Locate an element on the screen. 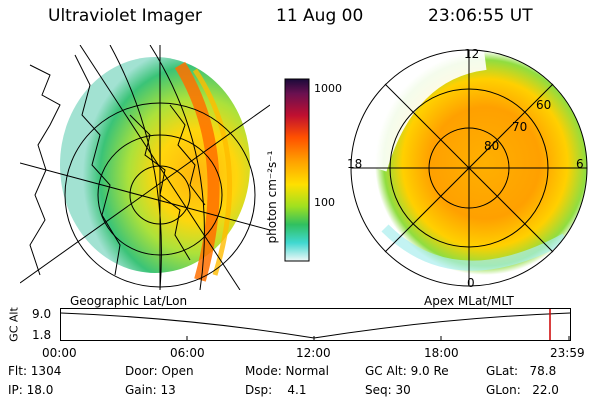 This screenshot has height=400, width=600. time-tick-0600: 06:00 is located at coordinates (187, 353).